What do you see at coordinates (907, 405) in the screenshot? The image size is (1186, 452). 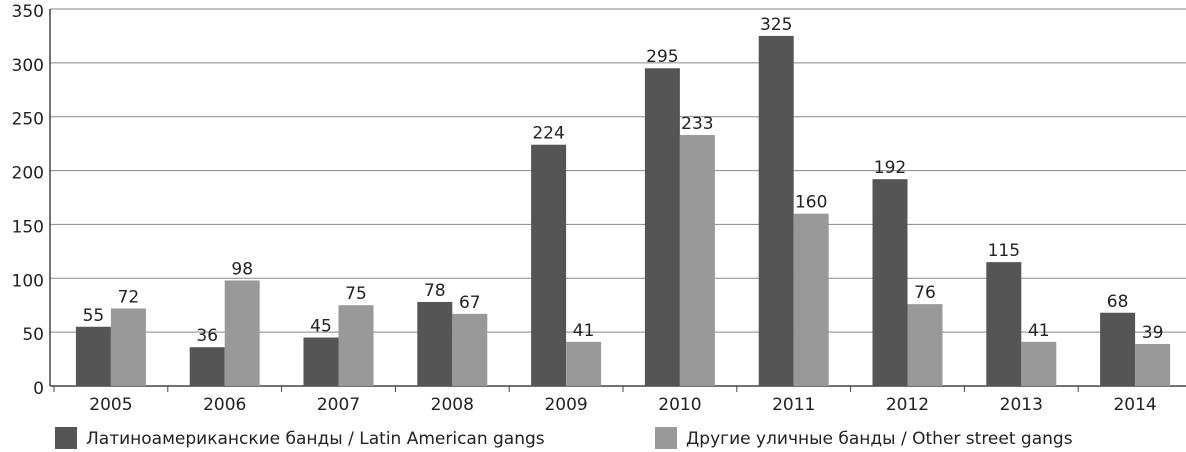 I see `x-tick-label: 2012` at bounding box center [907, 405].